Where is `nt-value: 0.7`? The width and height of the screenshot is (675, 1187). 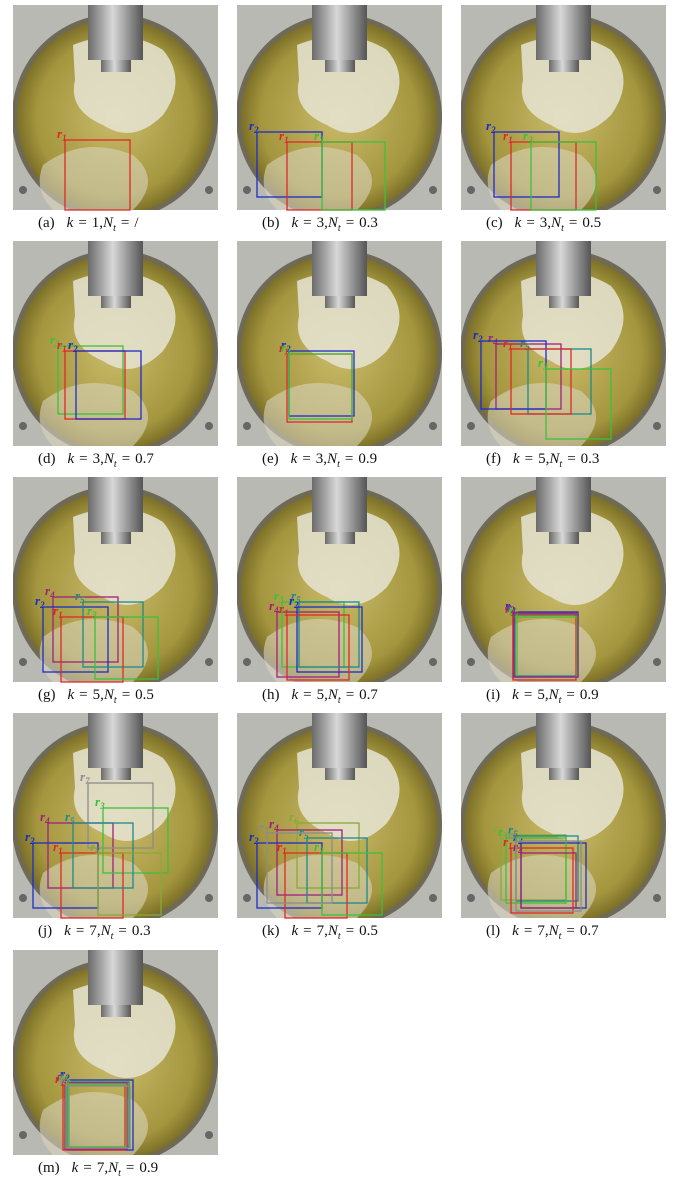 nt-value: 0.7 is located at coordinates (589, 931).